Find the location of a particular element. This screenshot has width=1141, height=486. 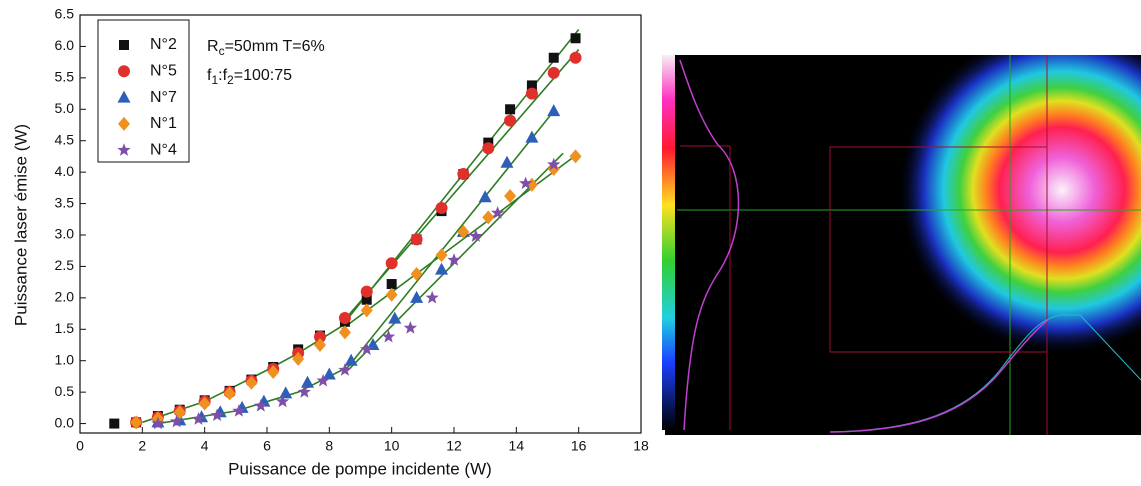

y-tick-label: 2.0 is located at coordinates (65, 297).